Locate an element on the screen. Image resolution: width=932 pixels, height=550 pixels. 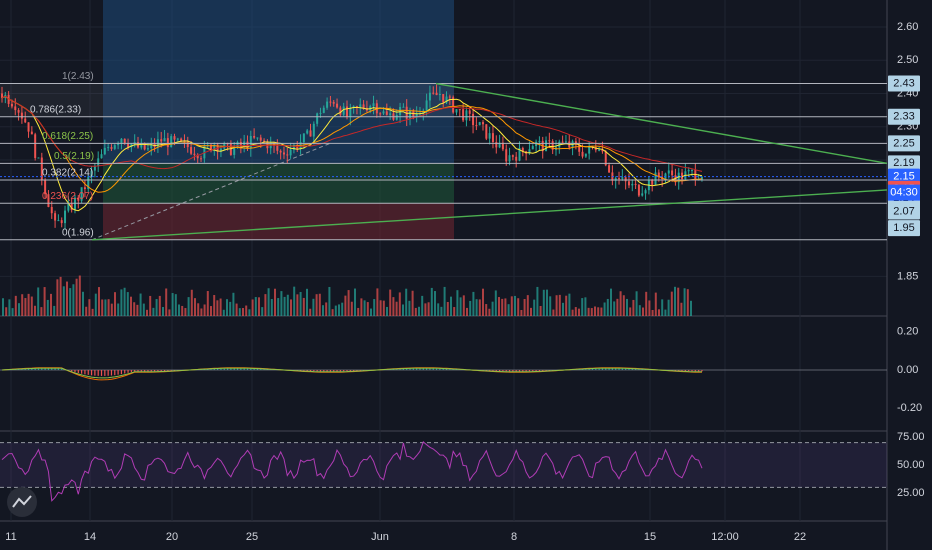
countdown-tag is located at coordinates (904, 192).